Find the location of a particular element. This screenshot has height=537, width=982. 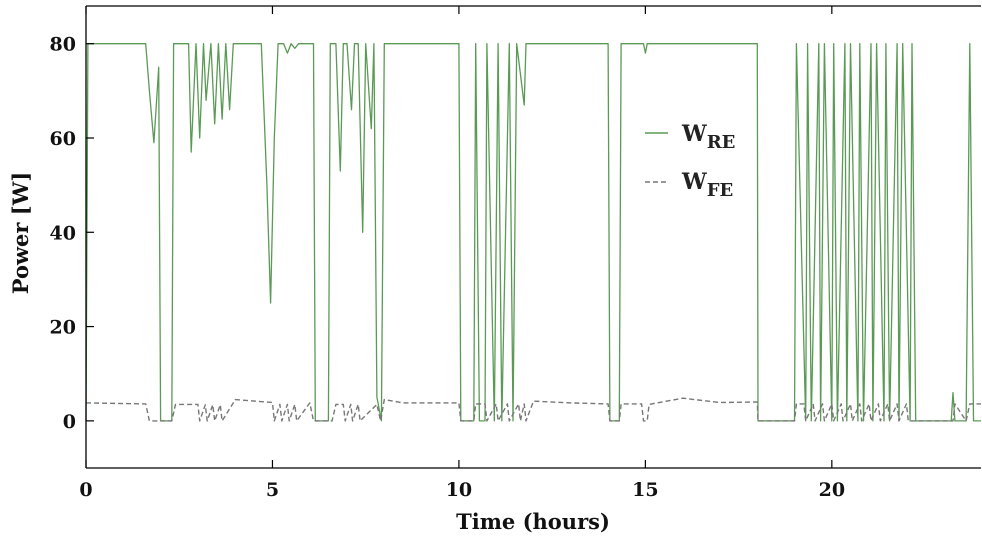

legend-label-fe-sub: FE is located at coordinates (720, 190).